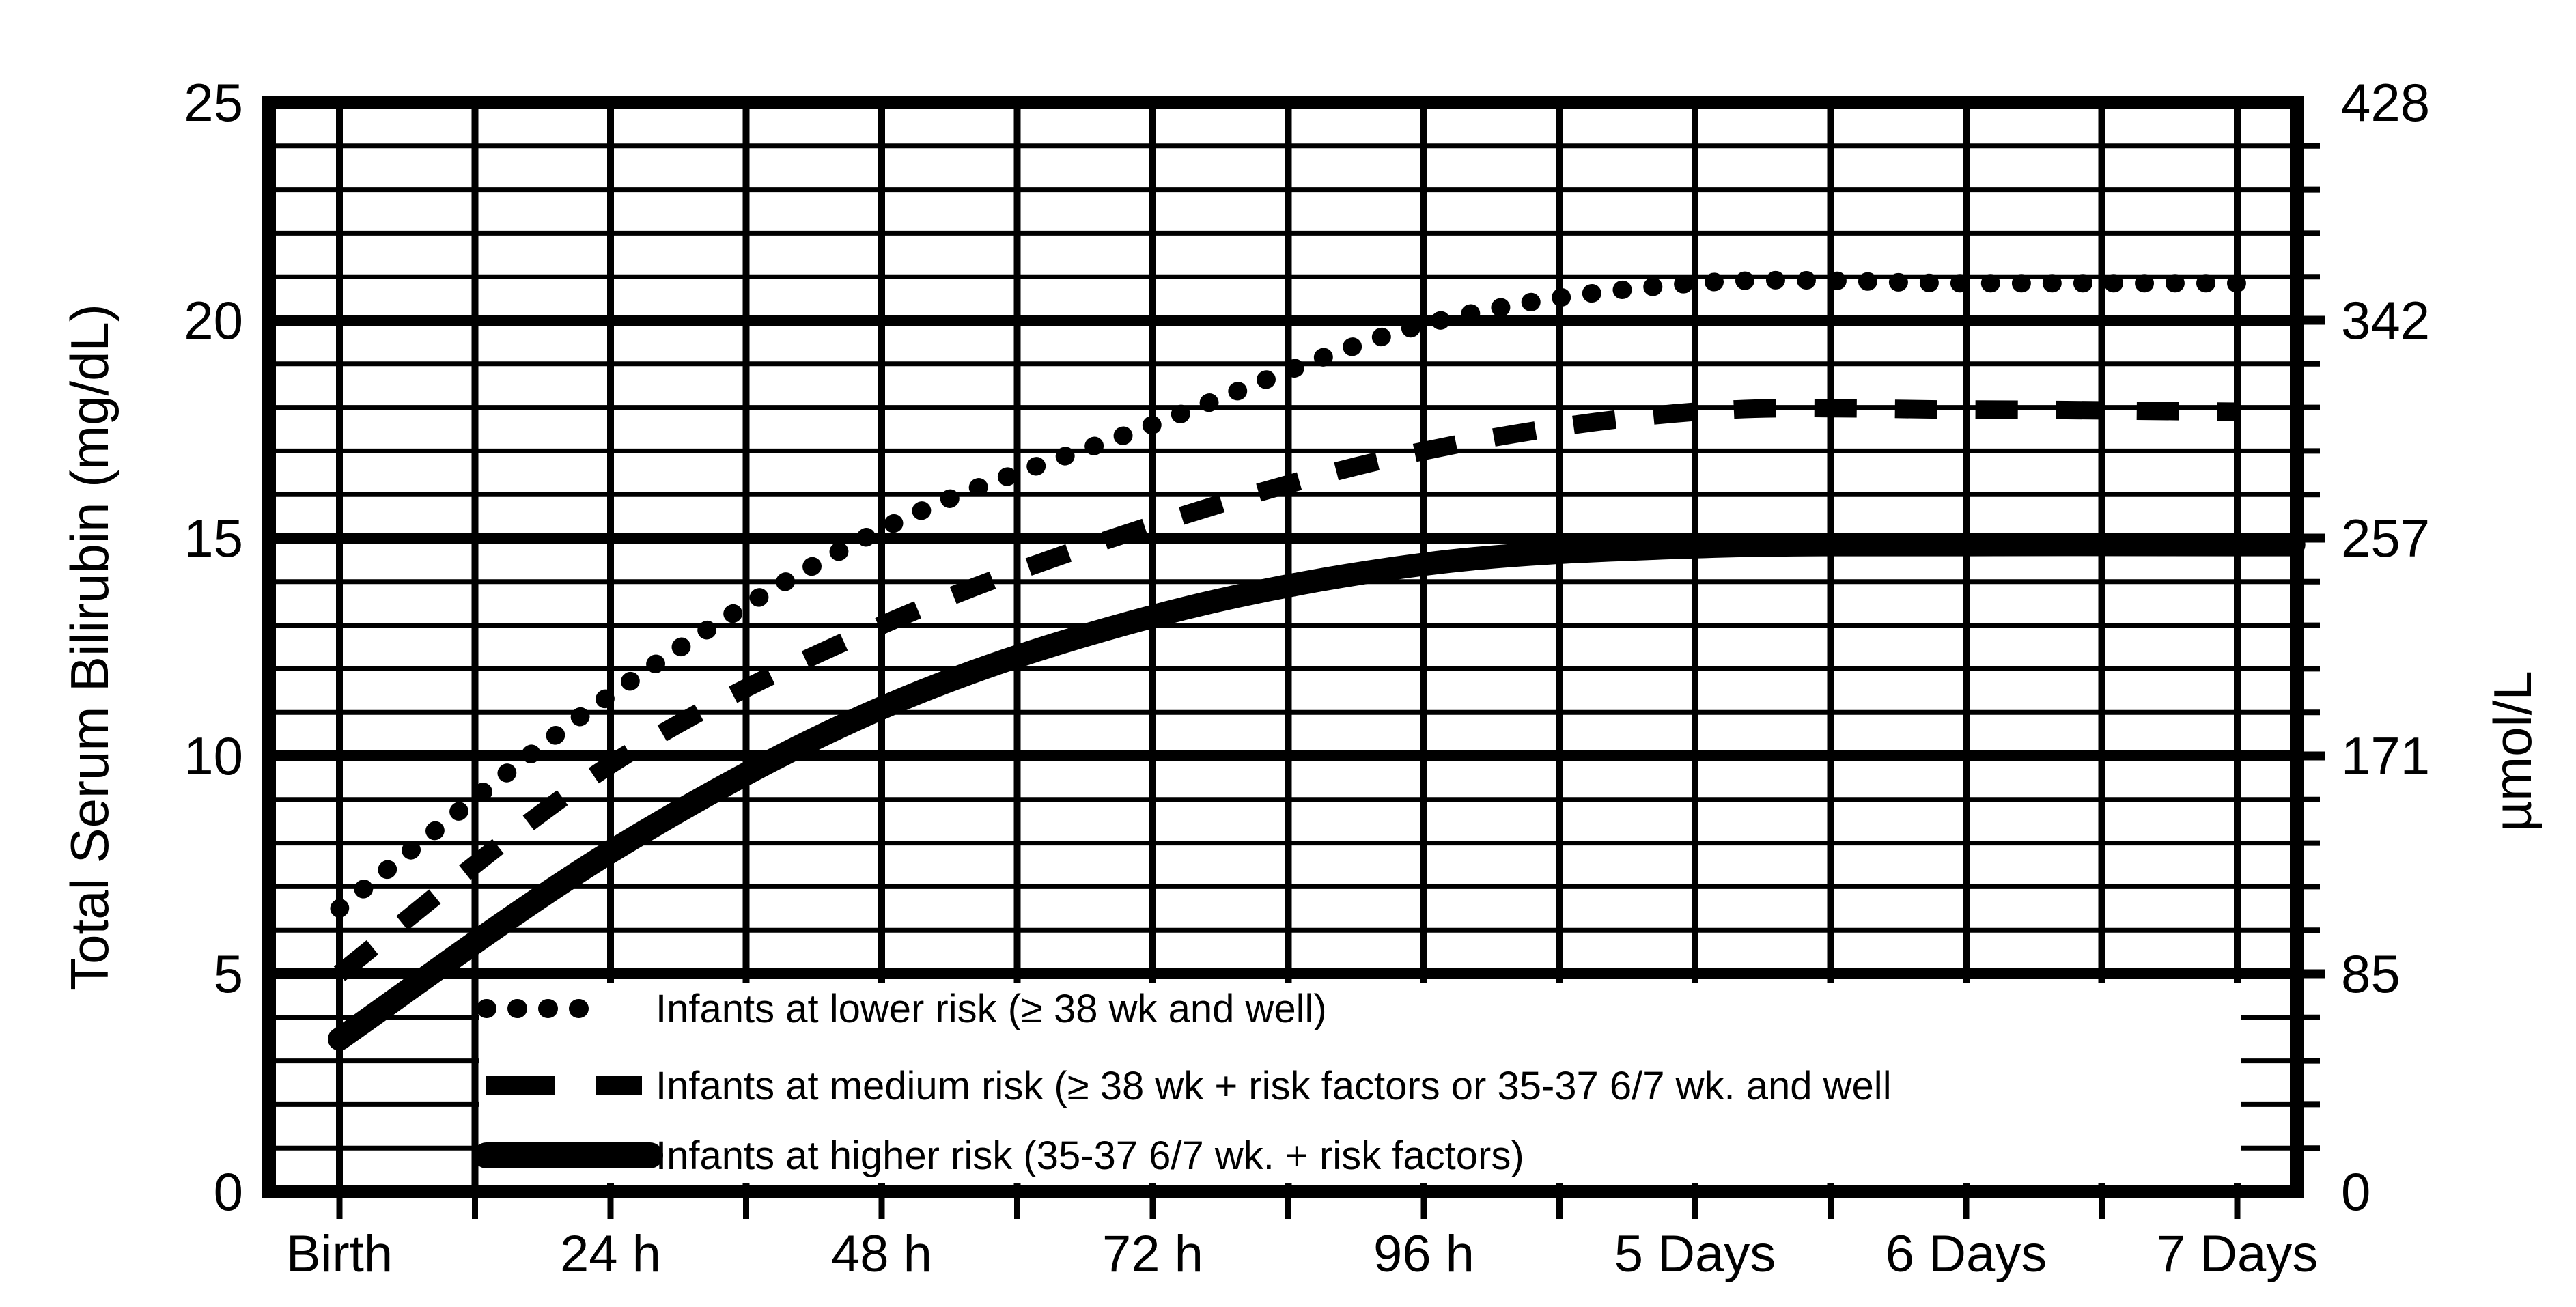  I want to click on y-axis-title-left: Total Serum Bilirubin (mg/dL), so click(89, 647).